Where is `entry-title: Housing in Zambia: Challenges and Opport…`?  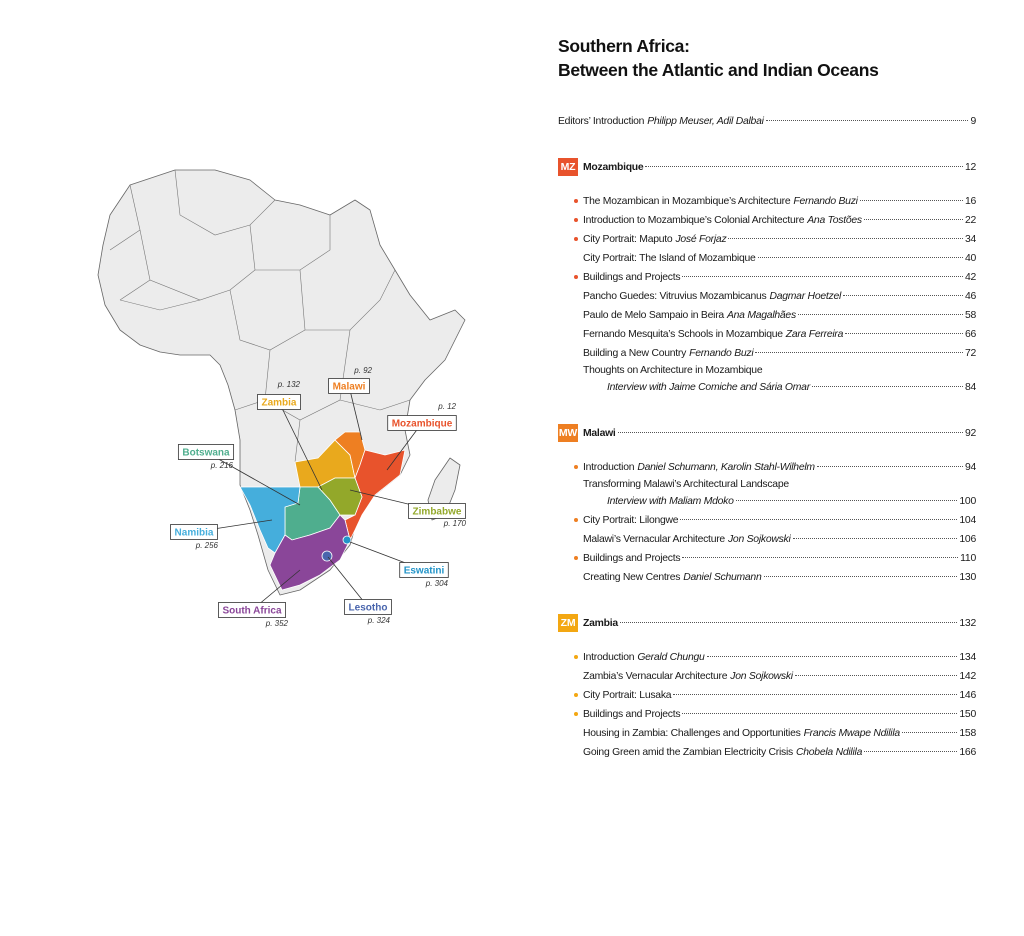 entry-title: Housing in Zambia: Challenges and Opport… is located at coordinates (692, 733).